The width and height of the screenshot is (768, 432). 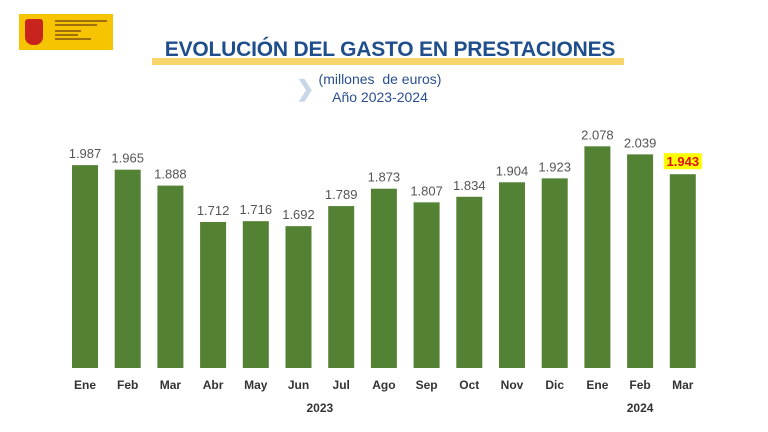 What do you see at coordinates (341, 385) in the screenshot?
I see `x-tick-label: Jul` at bounding box center [341, 385].